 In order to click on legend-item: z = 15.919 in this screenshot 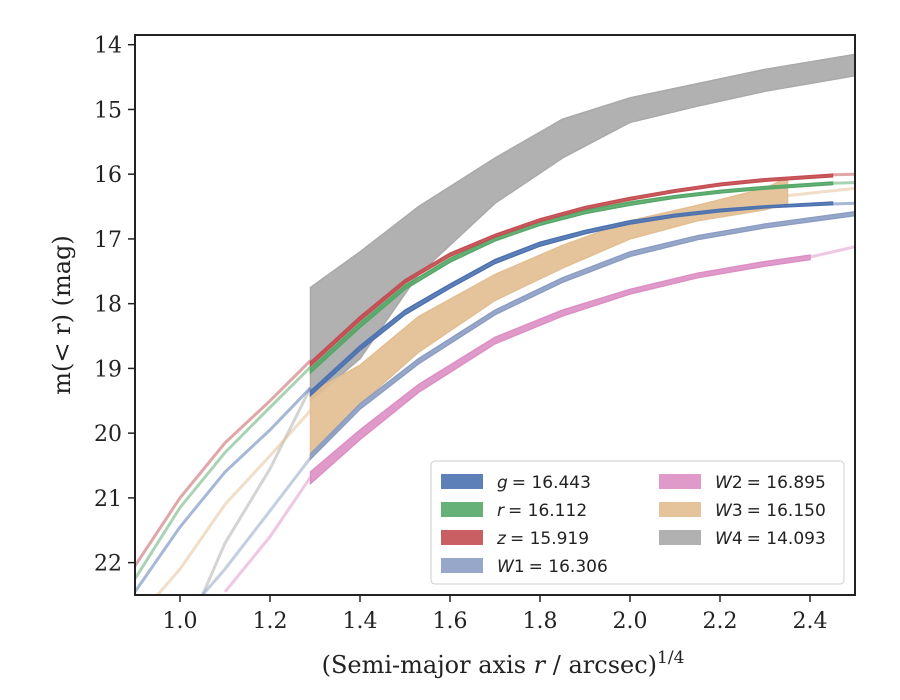, I will do `click(515, 539)`.